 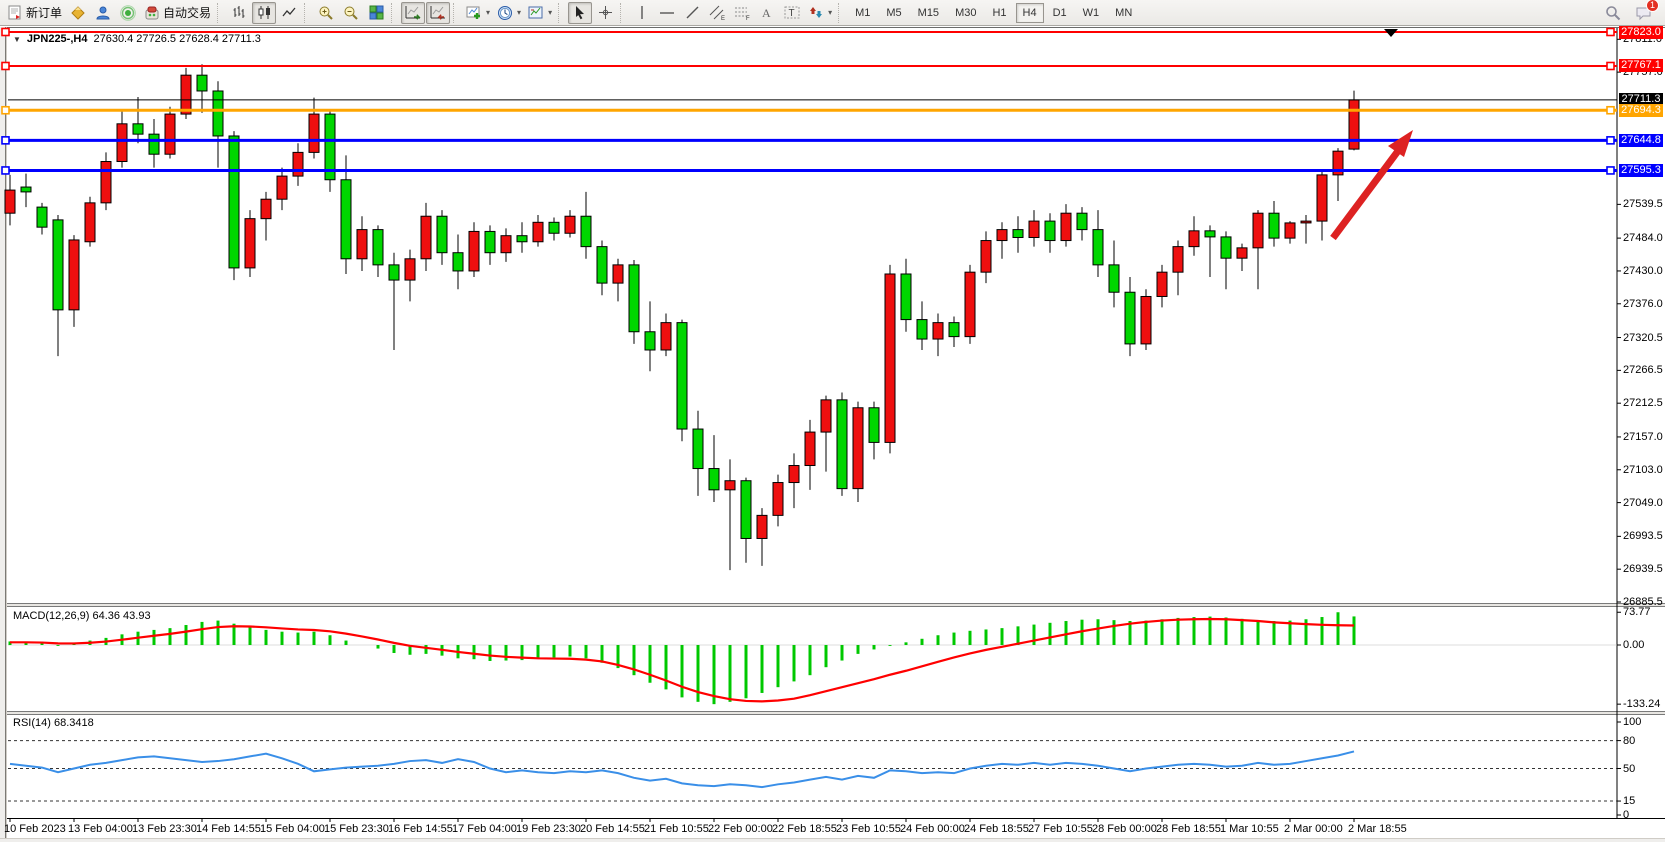 What do you see at coordinates (413, 12) in the screenshot?
I see `autoscroll-button` at bounding box center [413, 12].